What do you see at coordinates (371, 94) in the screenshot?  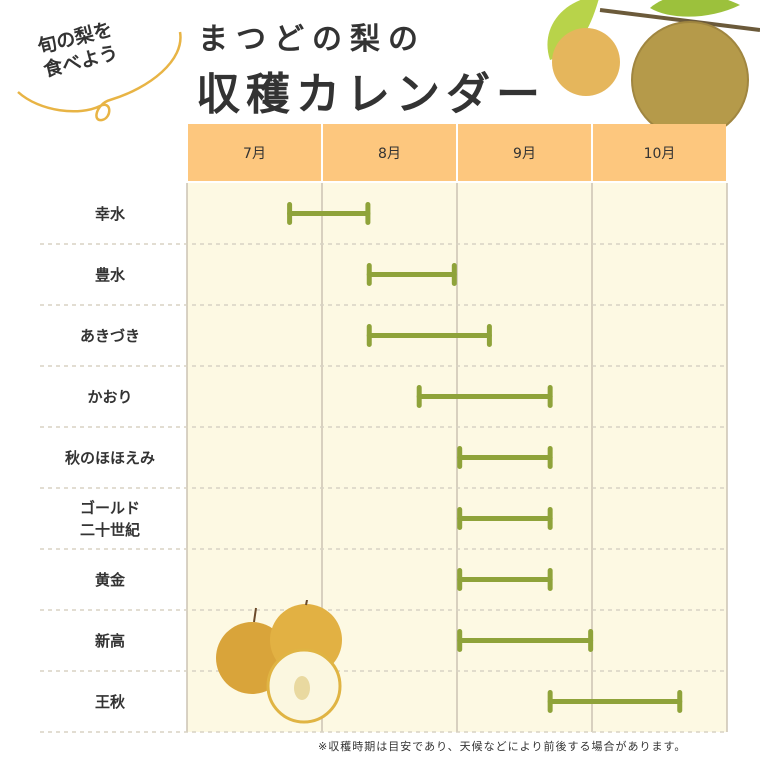 I see `page-title: 収穫カレンダー` at bounding box center [371, 94].